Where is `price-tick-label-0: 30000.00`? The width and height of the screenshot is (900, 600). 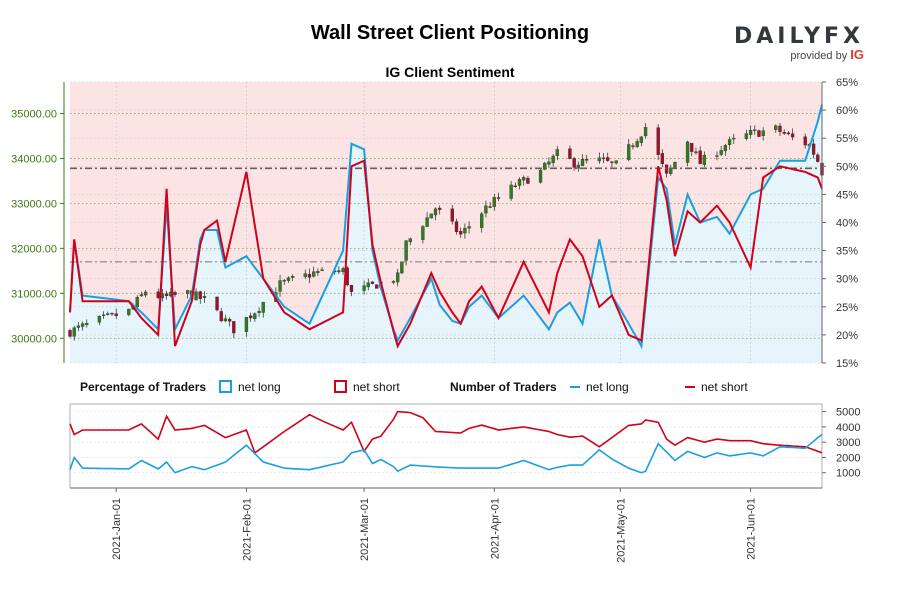 price-tick-label-0: 30000.00 is located at coordinates (34, 339).